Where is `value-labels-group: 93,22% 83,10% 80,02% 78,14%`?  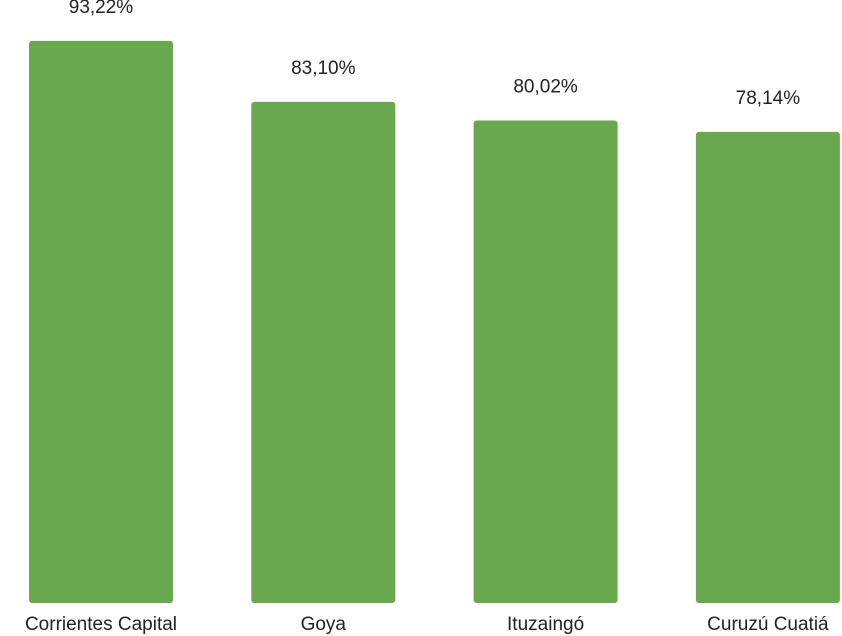 value-labels-group: 93,22% 83,10% 80,02% 78,14% is located at coordinates (434, 54).